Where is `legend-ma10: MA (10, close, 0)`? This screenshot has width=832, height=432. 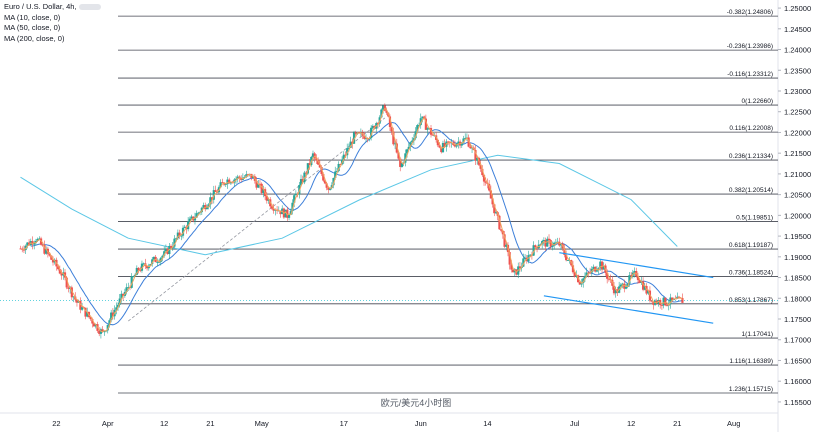 legend-ma10: MA (10, close, 0) is located at coordinates (32, 17).